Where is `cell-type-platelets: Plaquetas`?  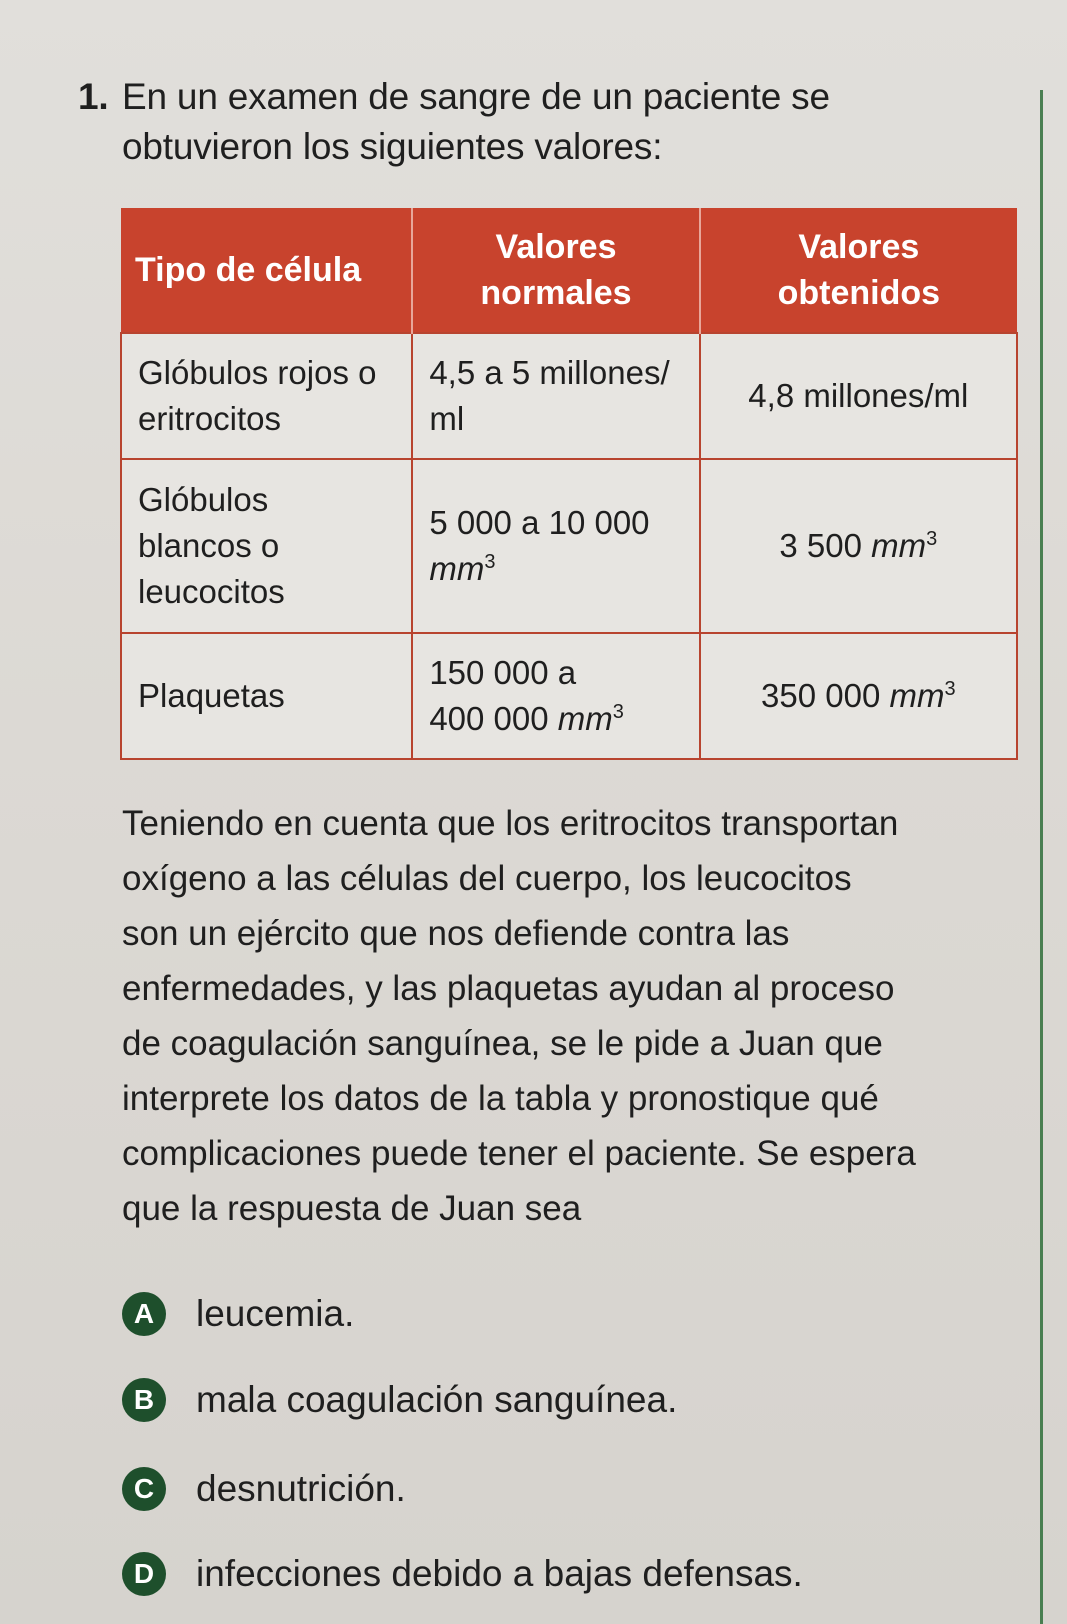 cell-type-platelets: Plaquetas is located at coordinates (266, 696).